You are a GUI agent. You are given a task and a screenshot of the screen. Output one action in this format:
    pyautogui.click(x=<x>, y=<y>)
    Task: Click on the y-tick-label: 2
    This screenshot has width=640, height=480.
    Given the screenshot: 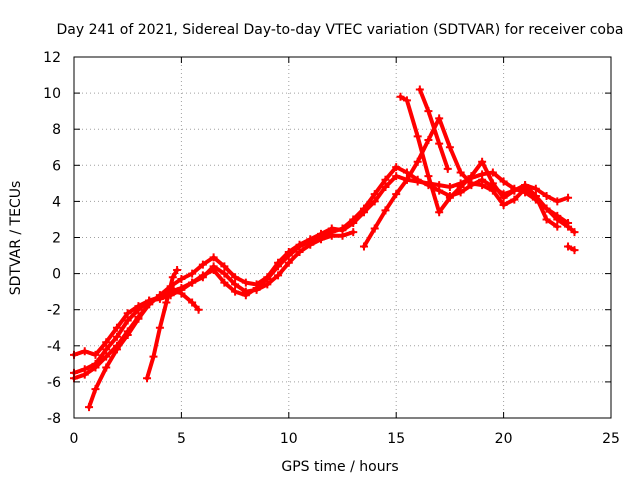 What is the action you would take?
    pyautogui.click(x=56, y=239)
    